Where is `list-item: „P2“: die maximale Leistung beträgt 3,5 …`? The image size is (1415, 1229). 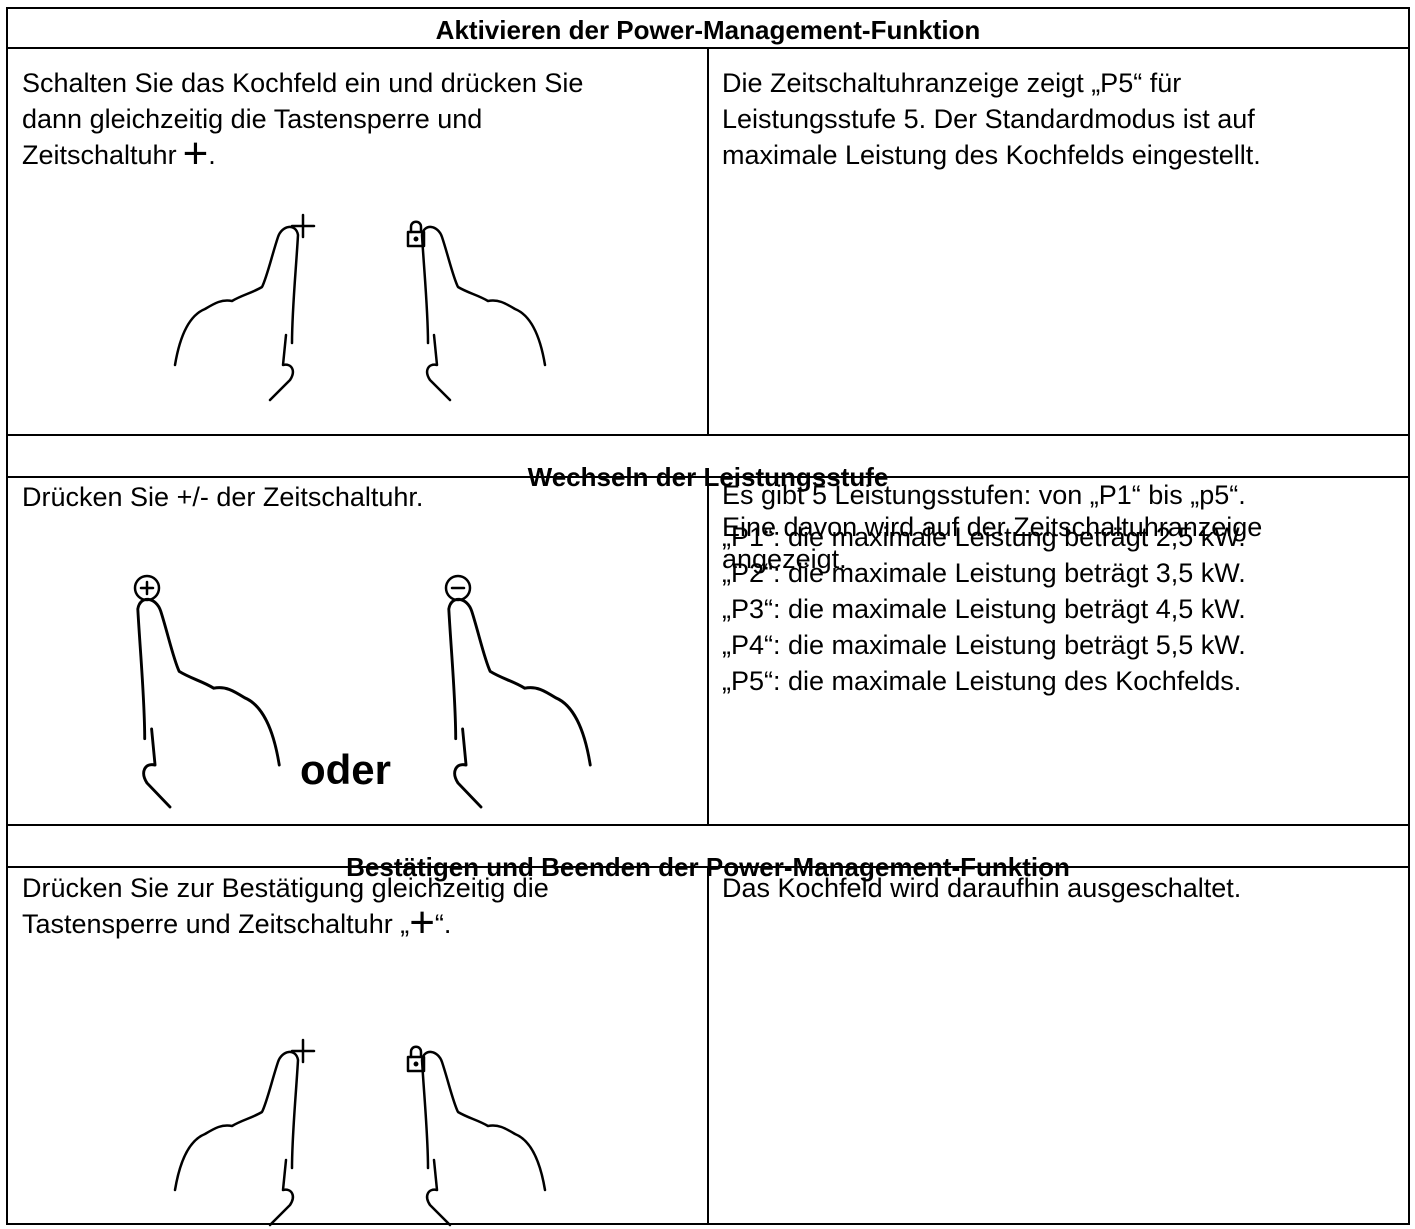 list-item: „P2“: die maximale Leistung beträgt 3,5 … is located at coordinates (984, 573).